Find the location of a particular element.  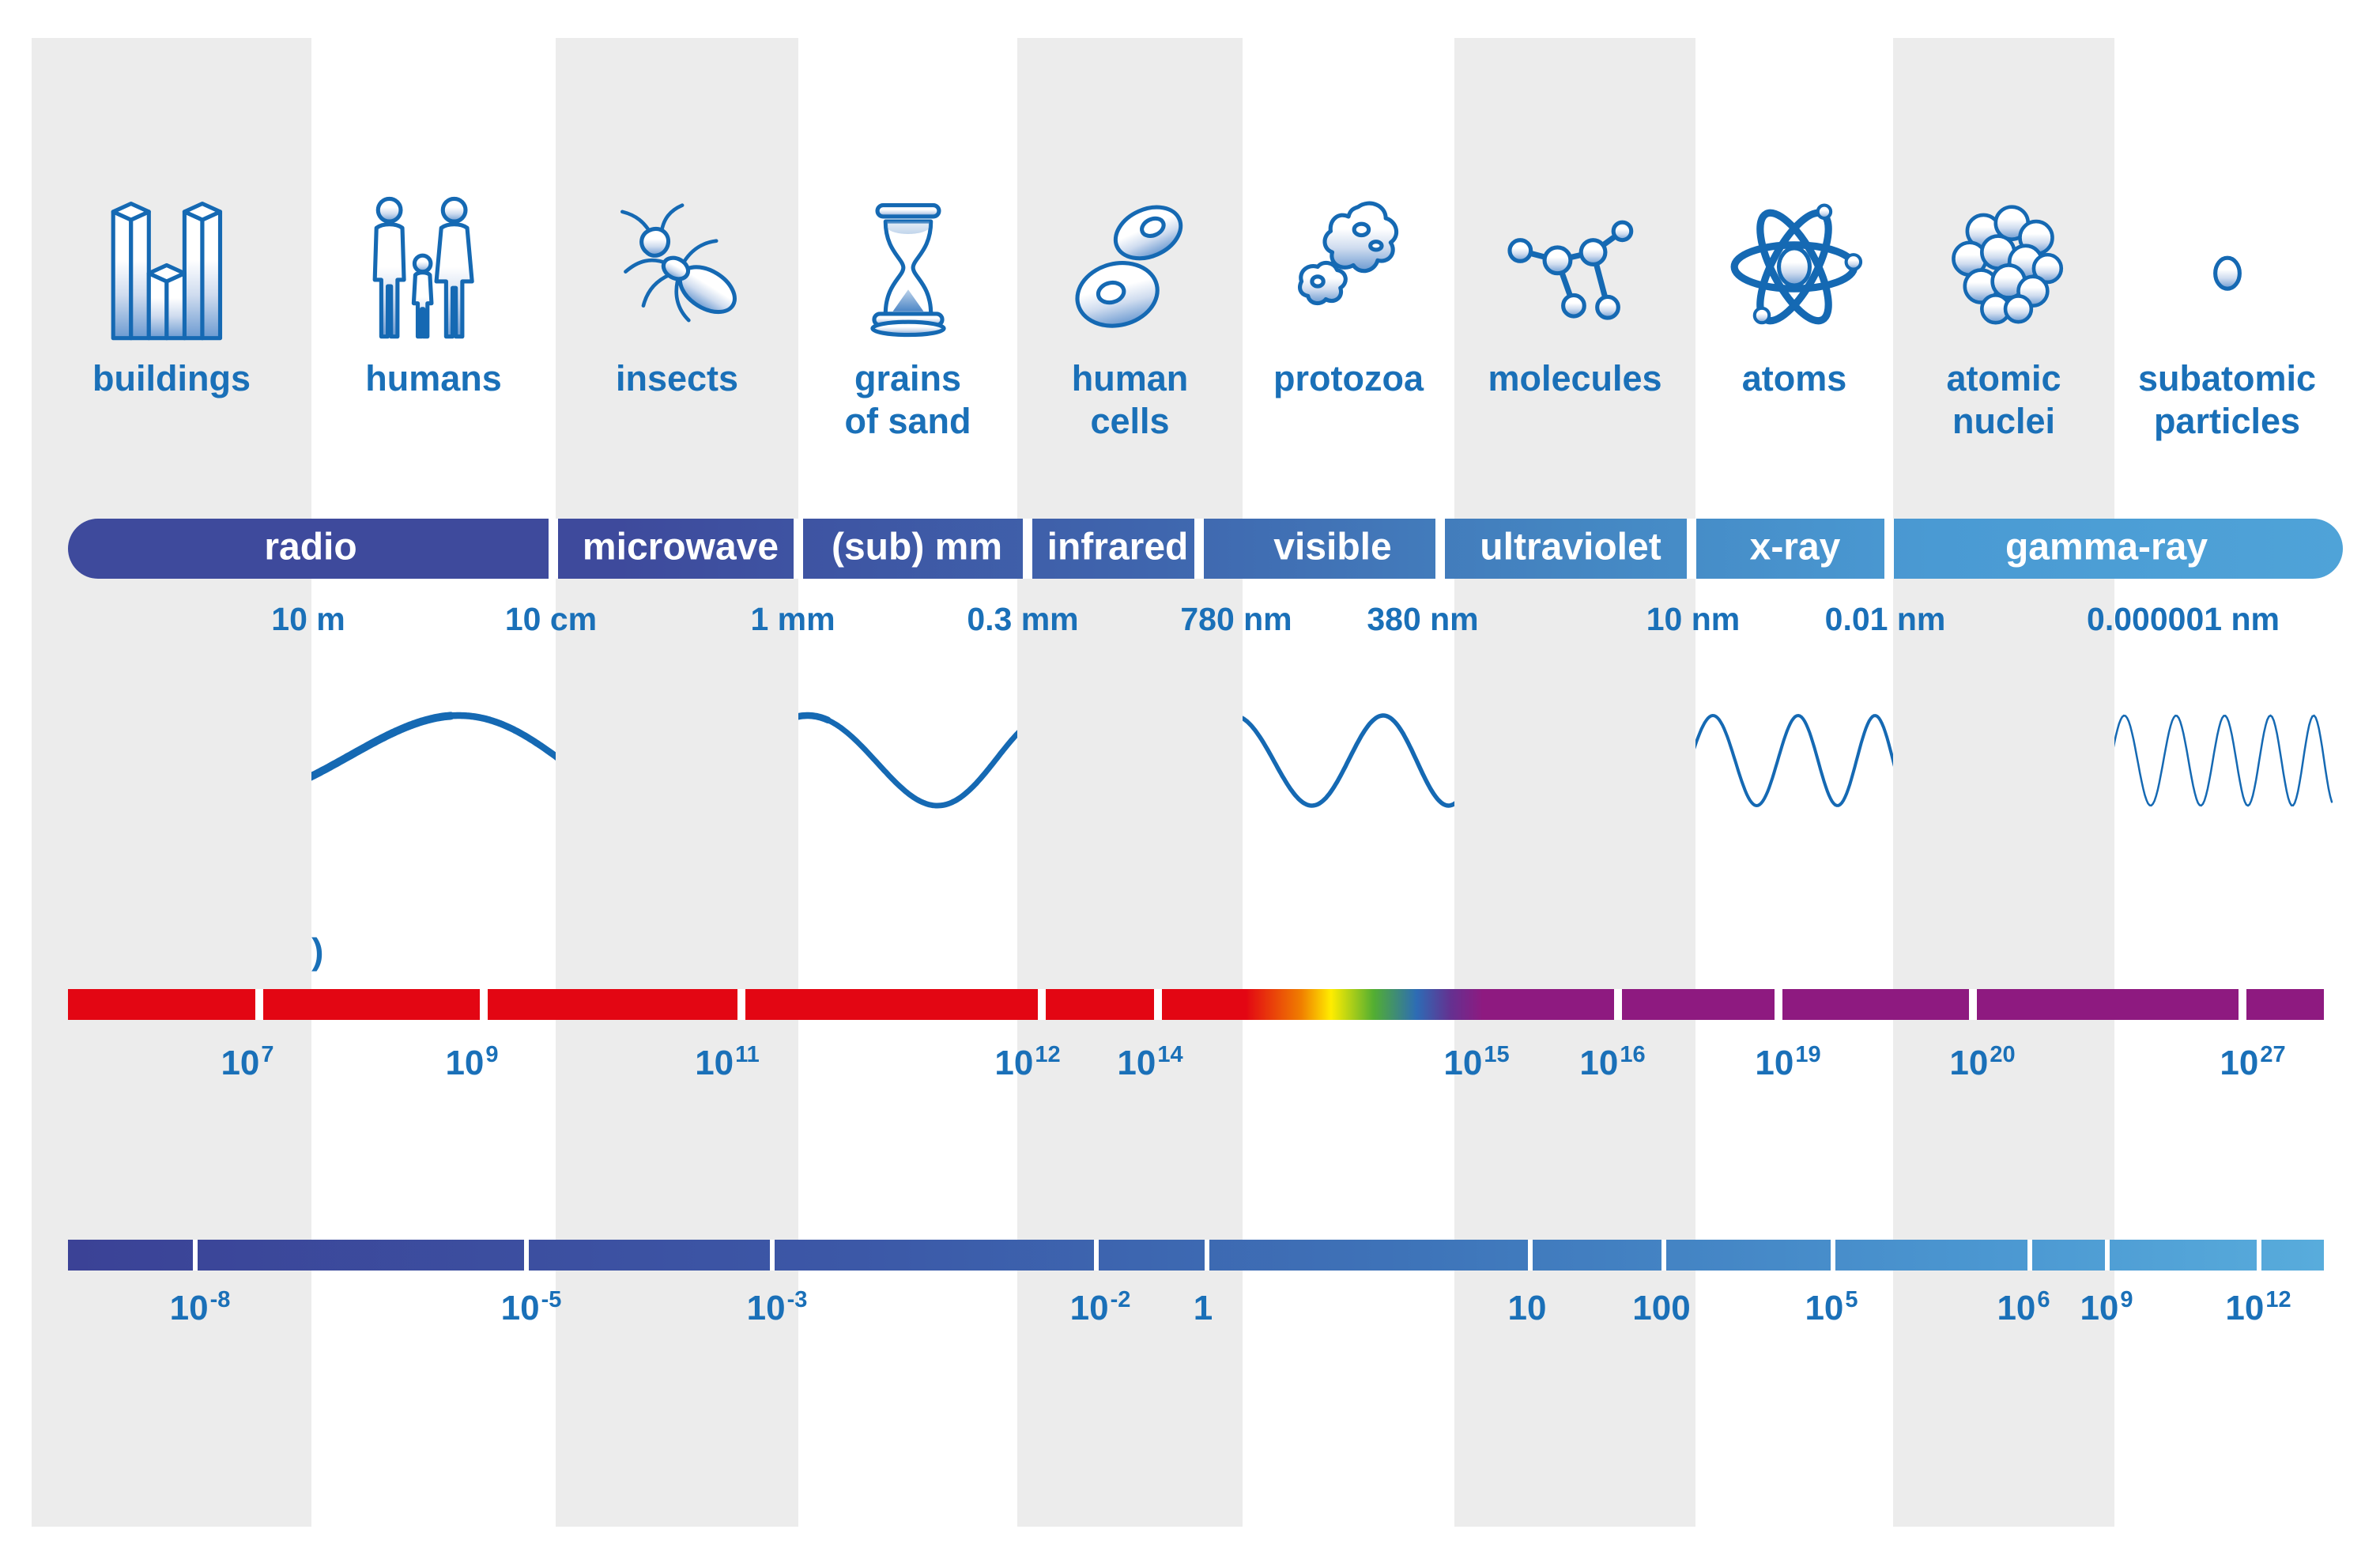

wavelength-tick-label: 380 nm is located at coordinates (1423, 619).